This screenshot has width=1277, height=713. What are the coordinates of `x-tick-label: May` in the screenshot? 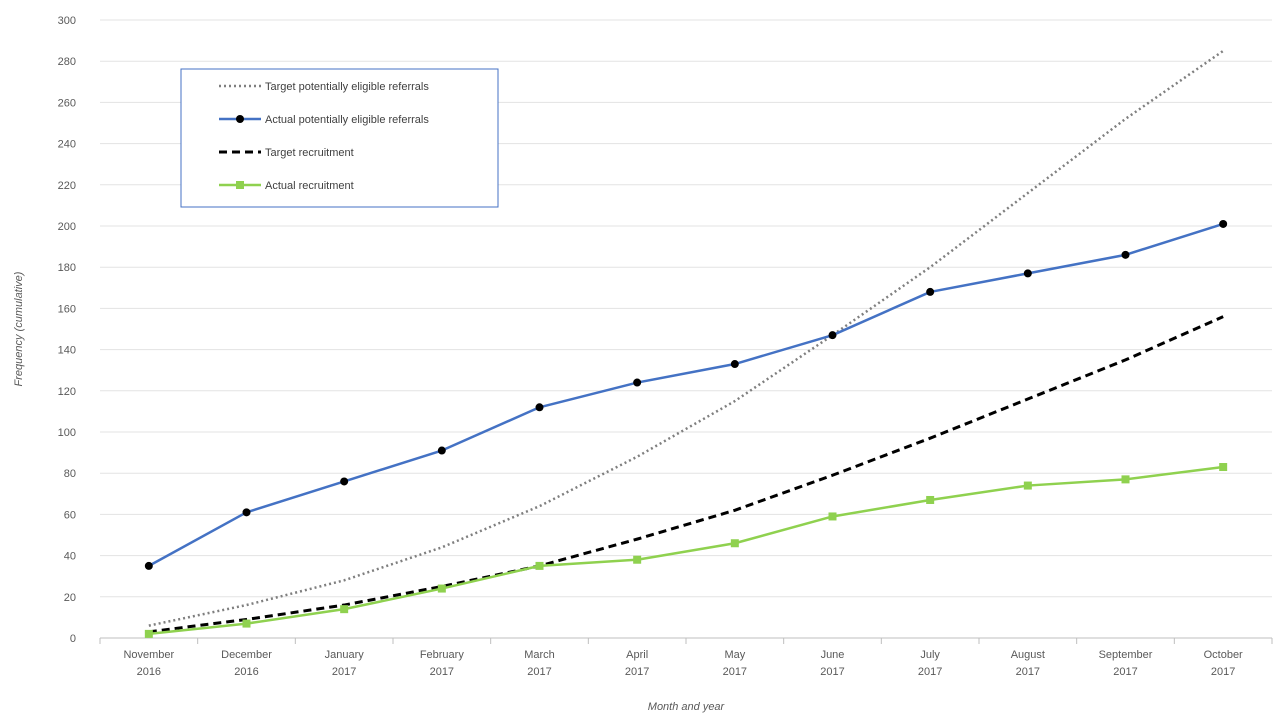 It's located at (734, 655).